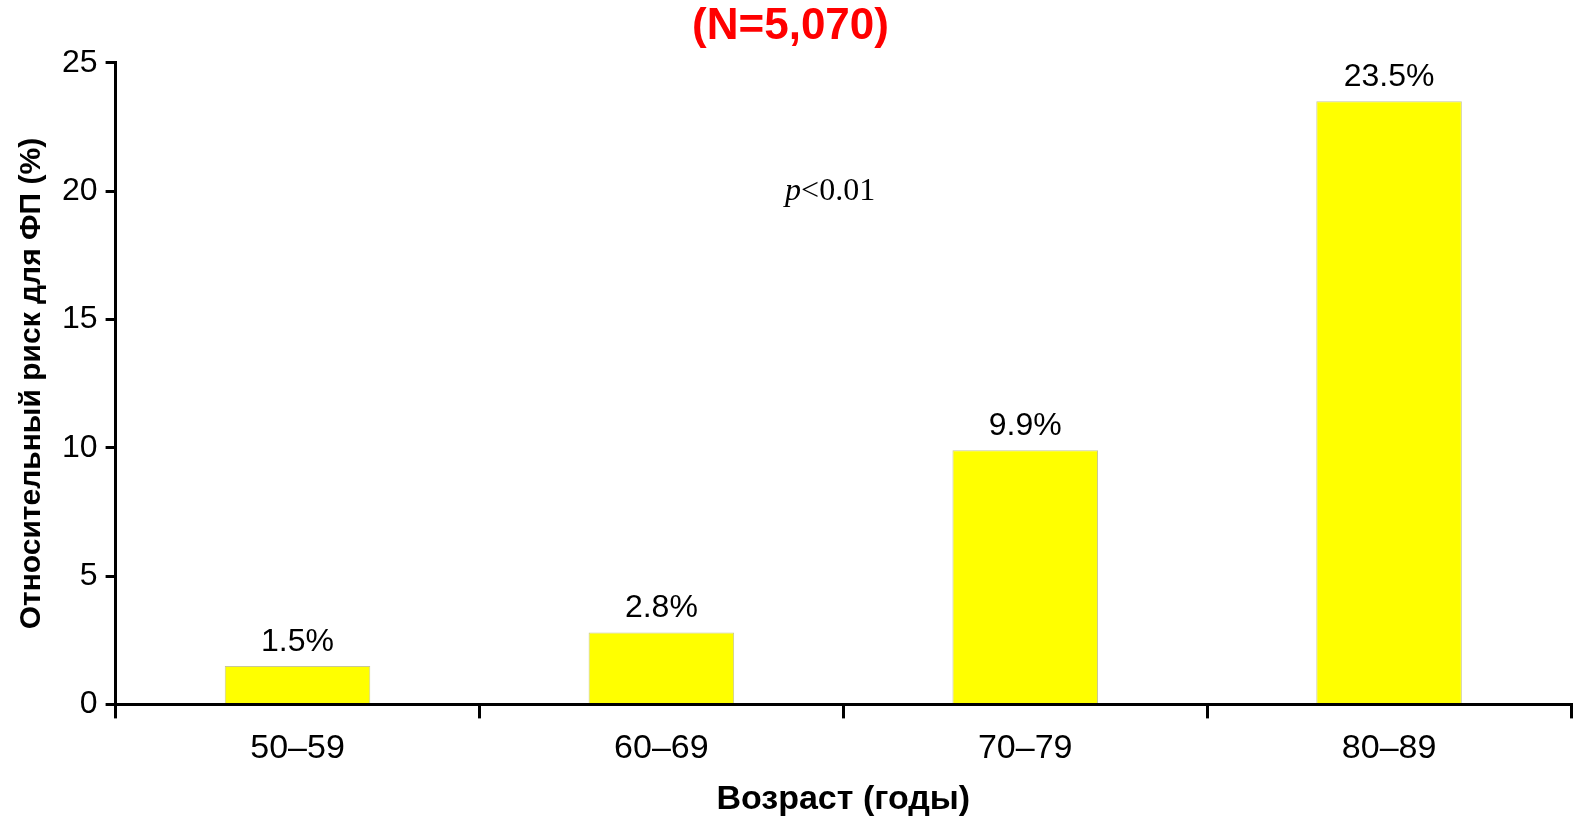 Image resolution: width=1591 pixels, height=825 pixels. What do you see at coordinates (297, 639) in the screenshot?
I see `data-label: 1.5%` at bounding box center [297, 639].